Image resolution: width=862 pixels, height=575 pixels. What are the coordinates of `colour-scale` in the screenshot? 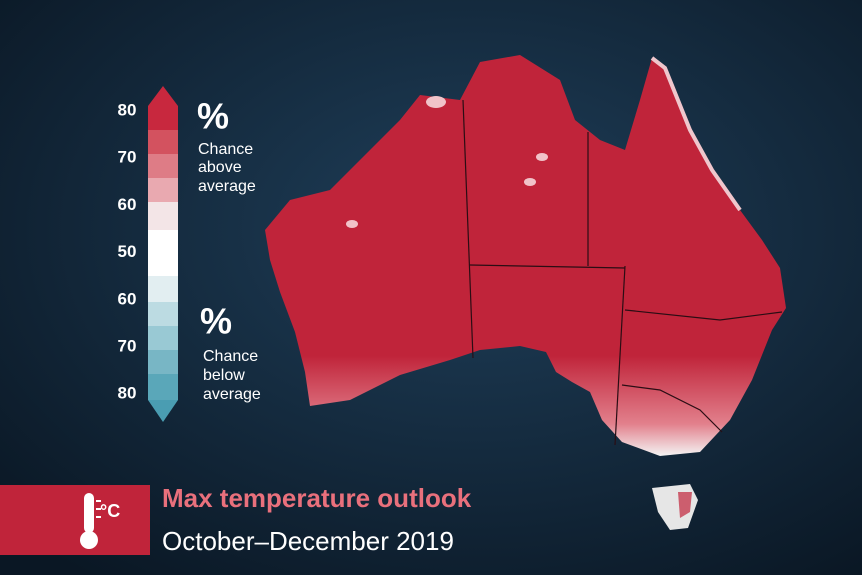 It's located at (163, 254).